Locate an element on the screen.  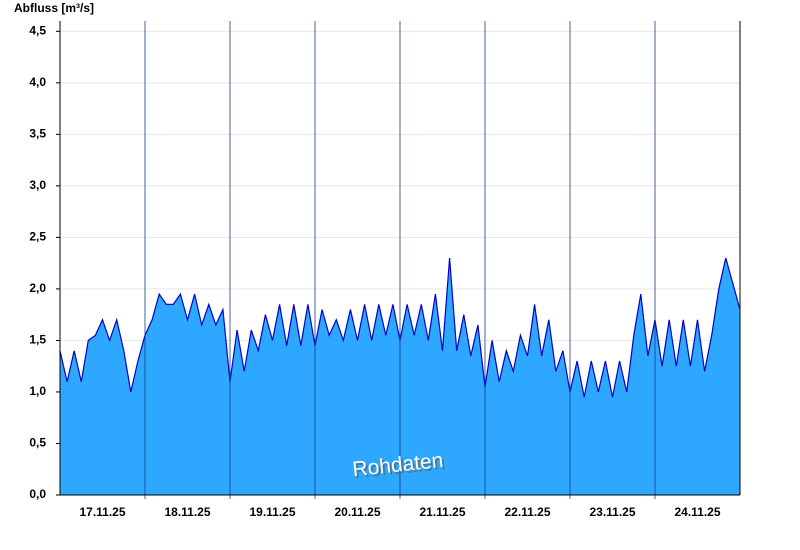
x-tick-label: 18.11.25 is located at coordinates (187, 512).